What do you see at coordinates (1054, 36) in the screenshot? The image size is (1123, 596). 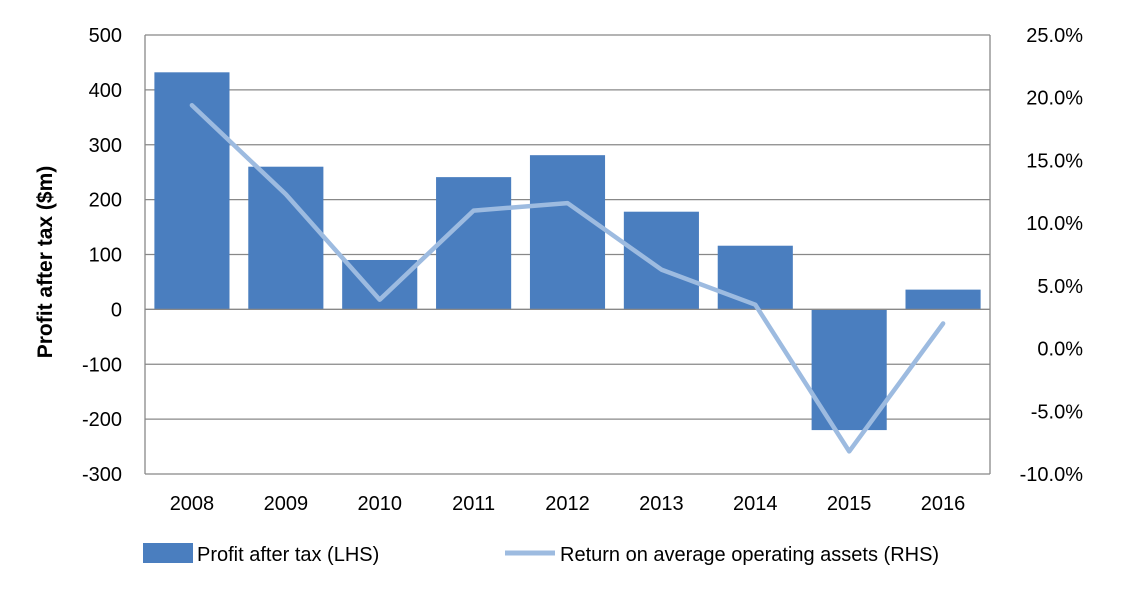 I see `y-right-tick-label: 25.0%` at bounding box center [1054, 36].